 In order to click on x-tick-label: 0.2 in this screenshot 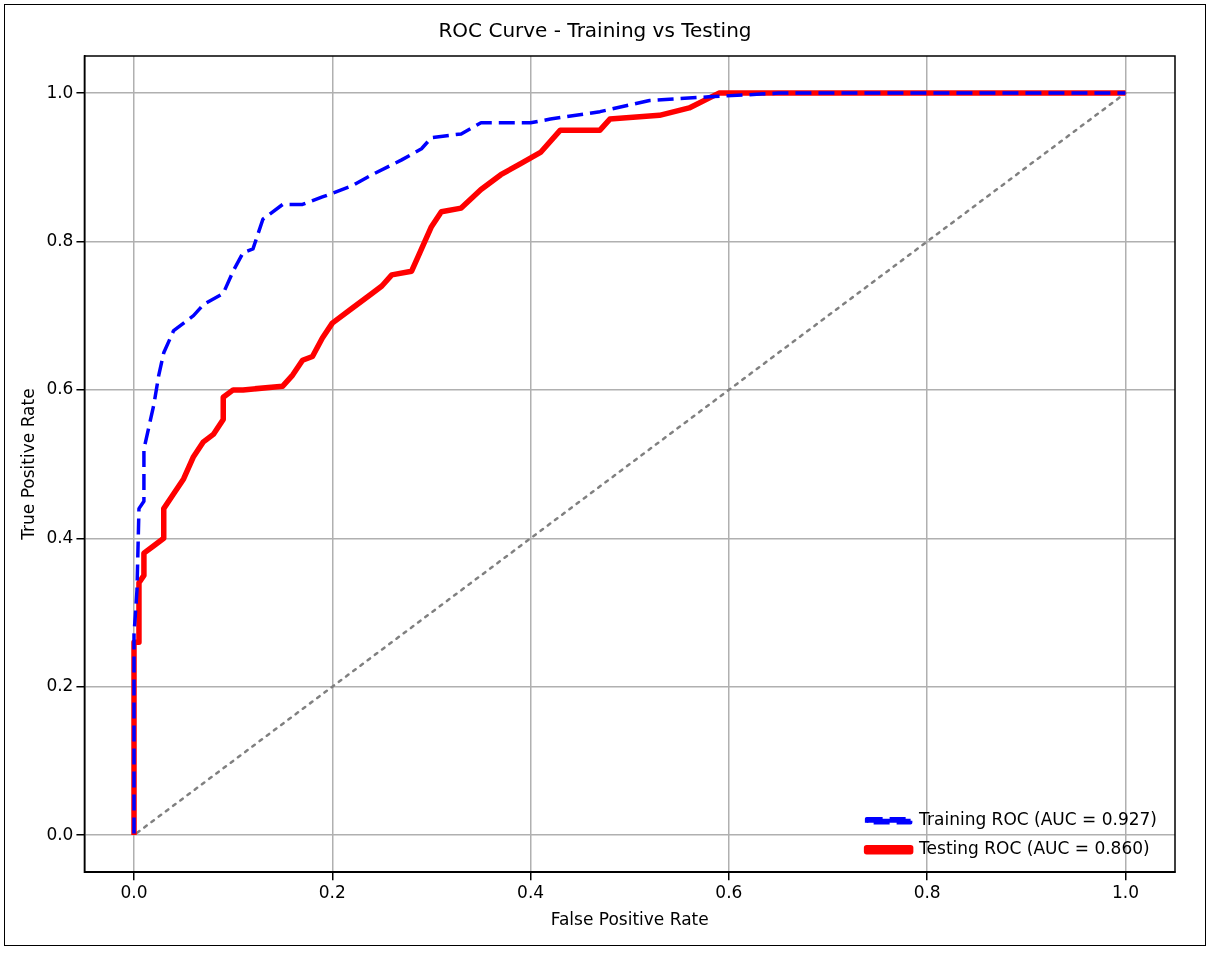, I will do `click(332, 891)`.